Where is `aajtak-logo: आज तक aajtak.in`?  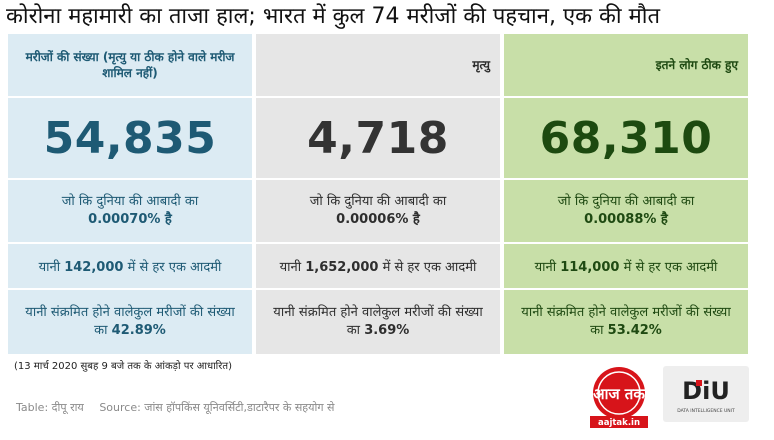 aajtak-logo: आज तक aajtak.in is located at coordinates (619, 397).